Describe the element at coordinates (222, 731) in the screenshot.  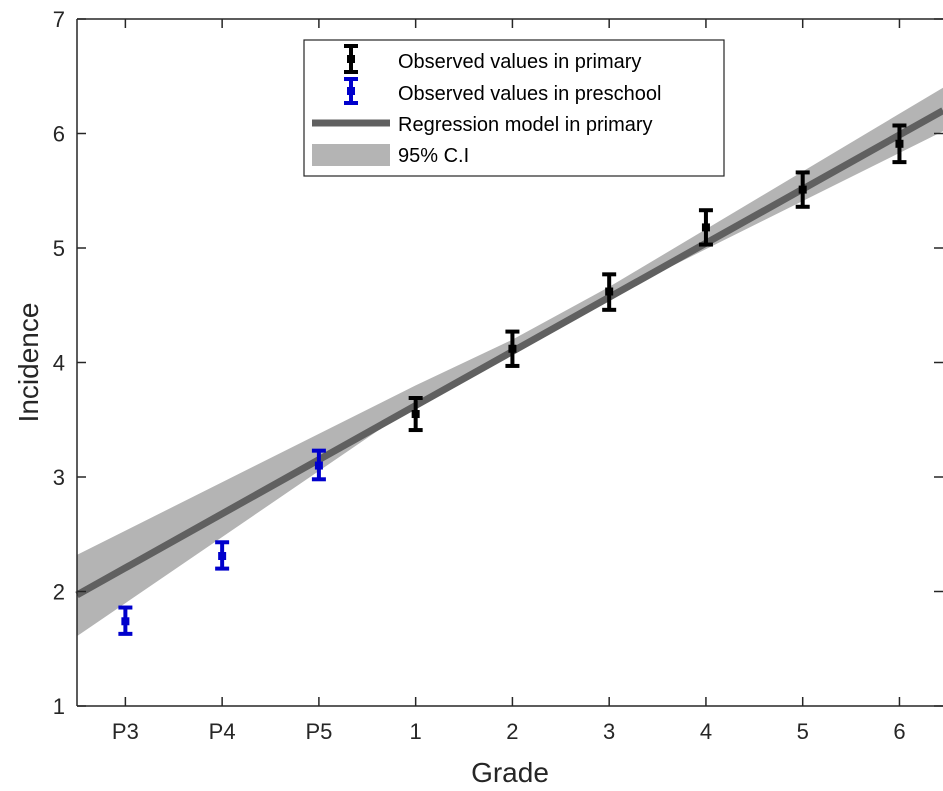
I see `x-tick-label: P4` at that location.